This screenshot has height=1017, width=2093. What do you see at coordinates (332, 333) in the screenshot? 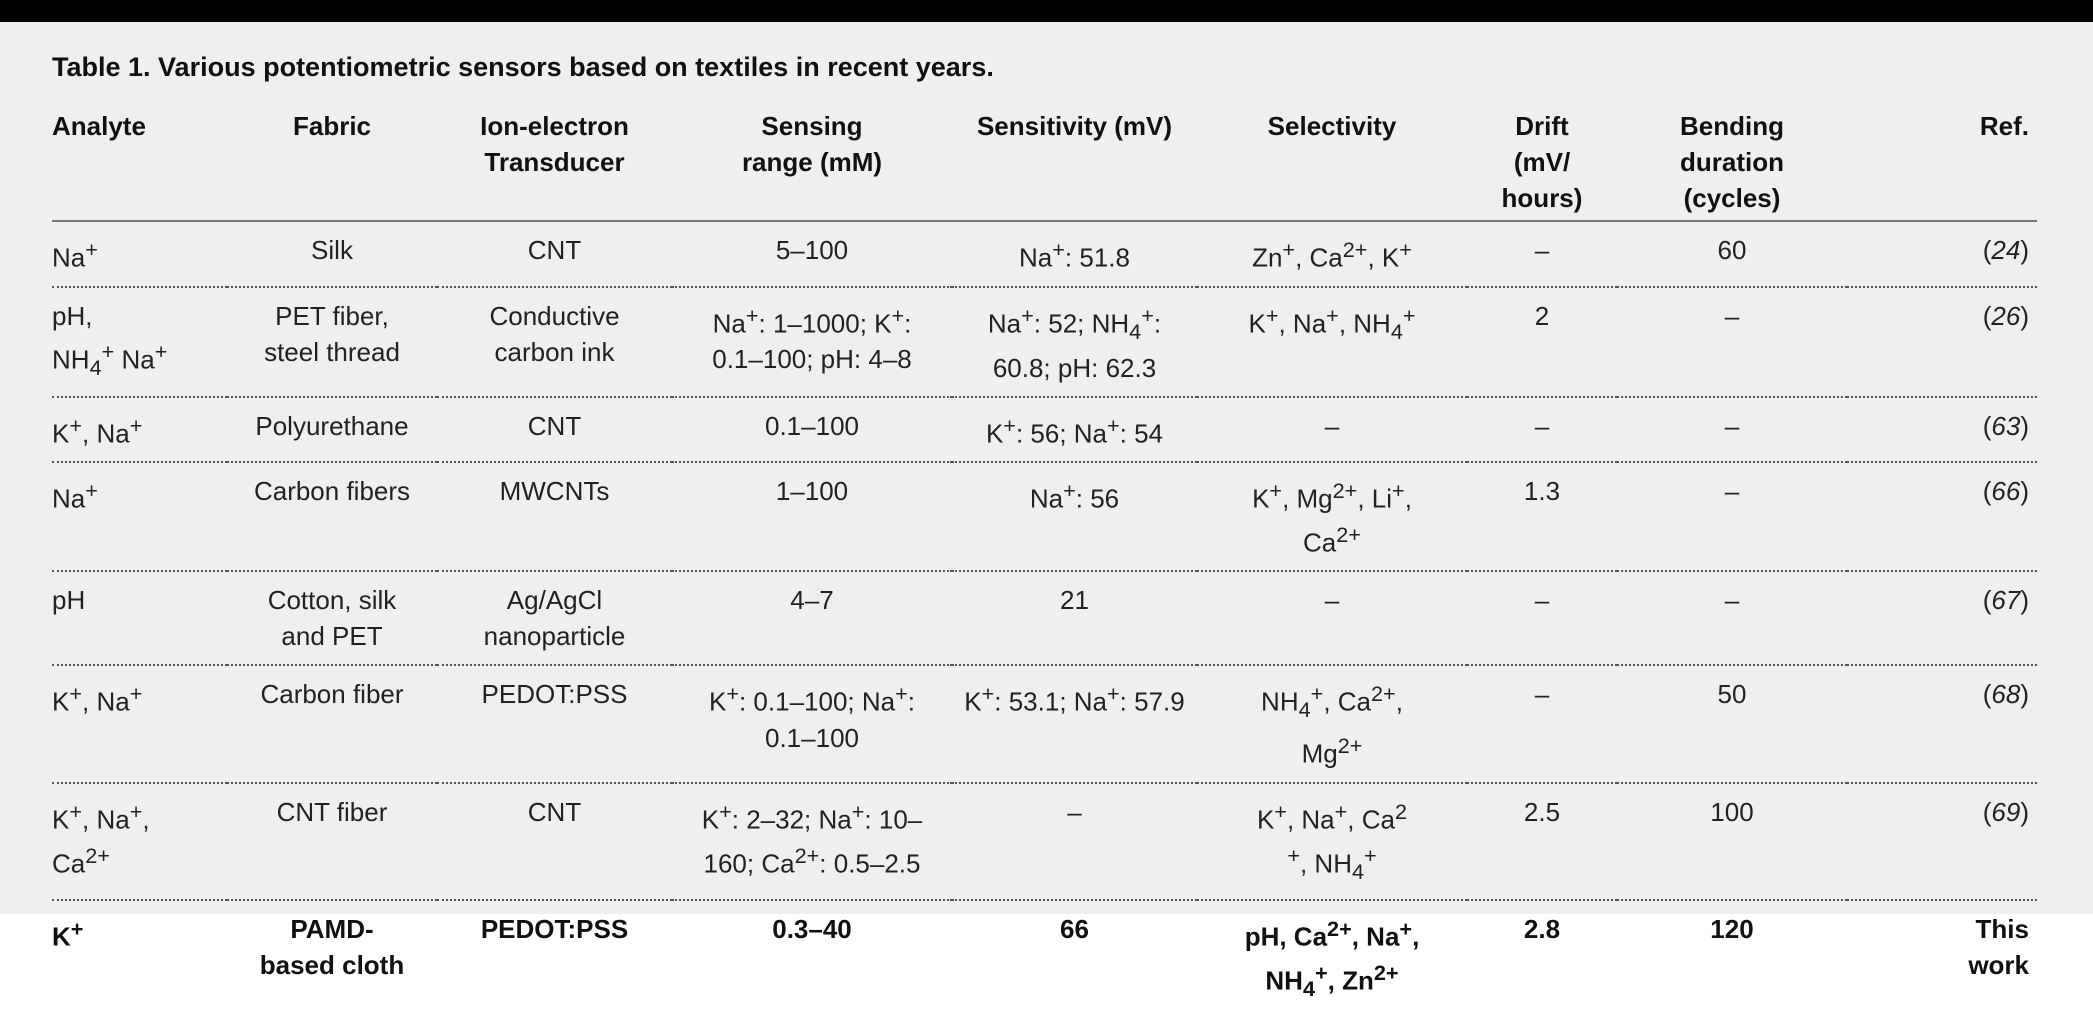
I see `cell-fabric: PET fiber, steel thread` at bounding box center [332, 333].